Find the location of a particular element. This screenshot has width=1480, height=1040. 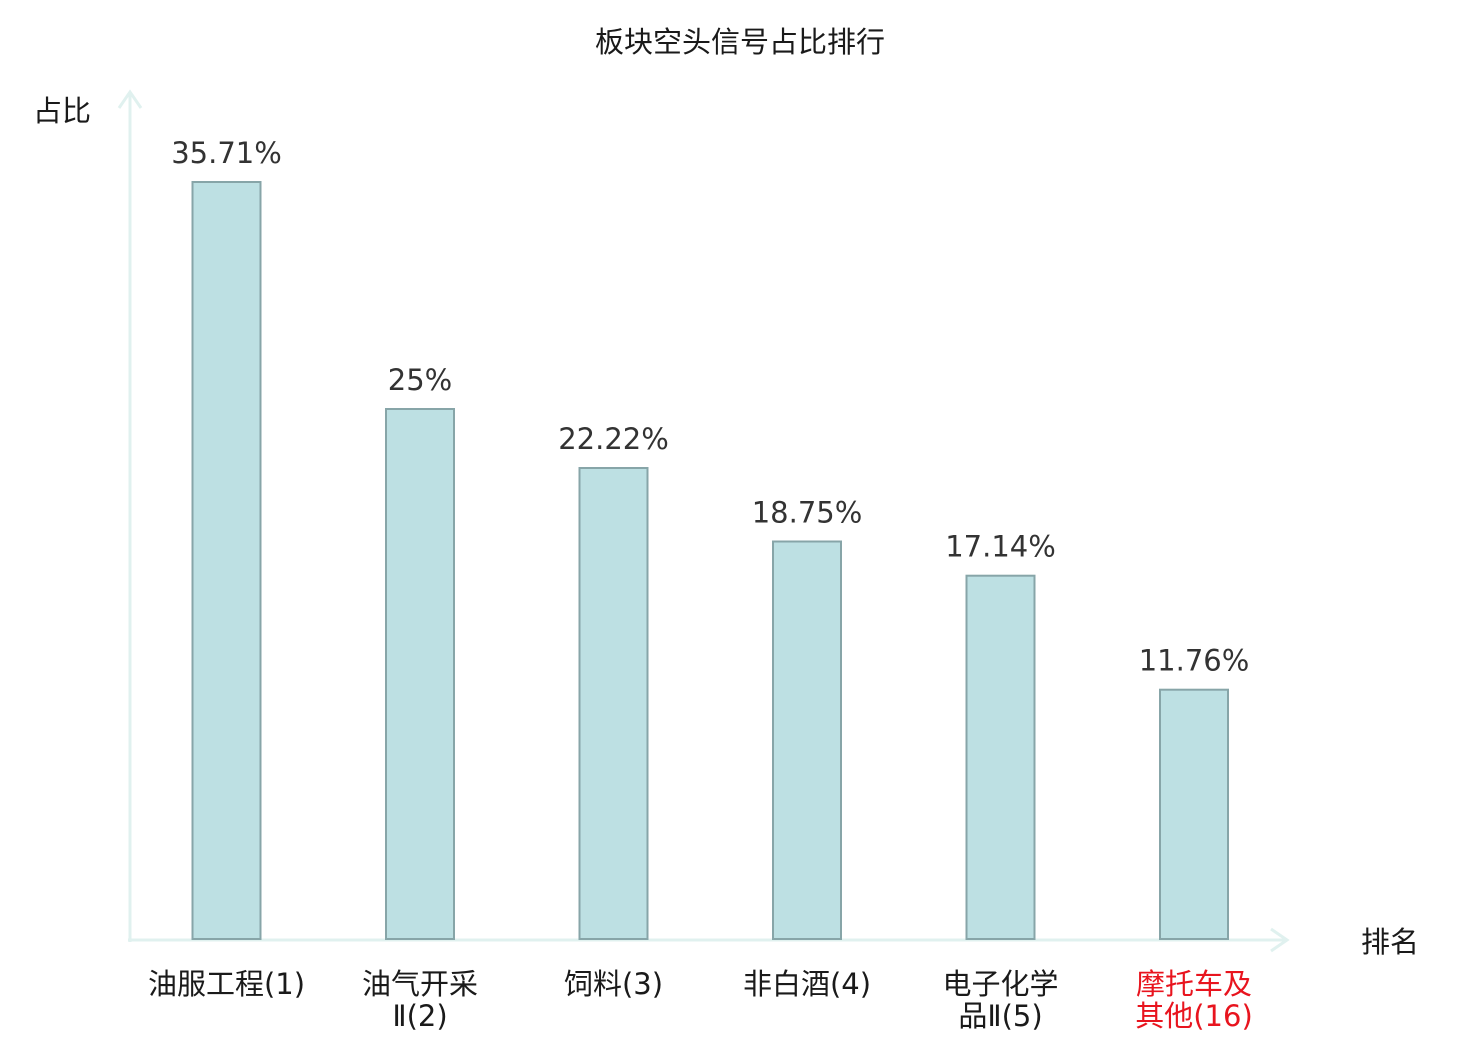

category-label-3: 饲料(3) is located at coordinates (613, 984).